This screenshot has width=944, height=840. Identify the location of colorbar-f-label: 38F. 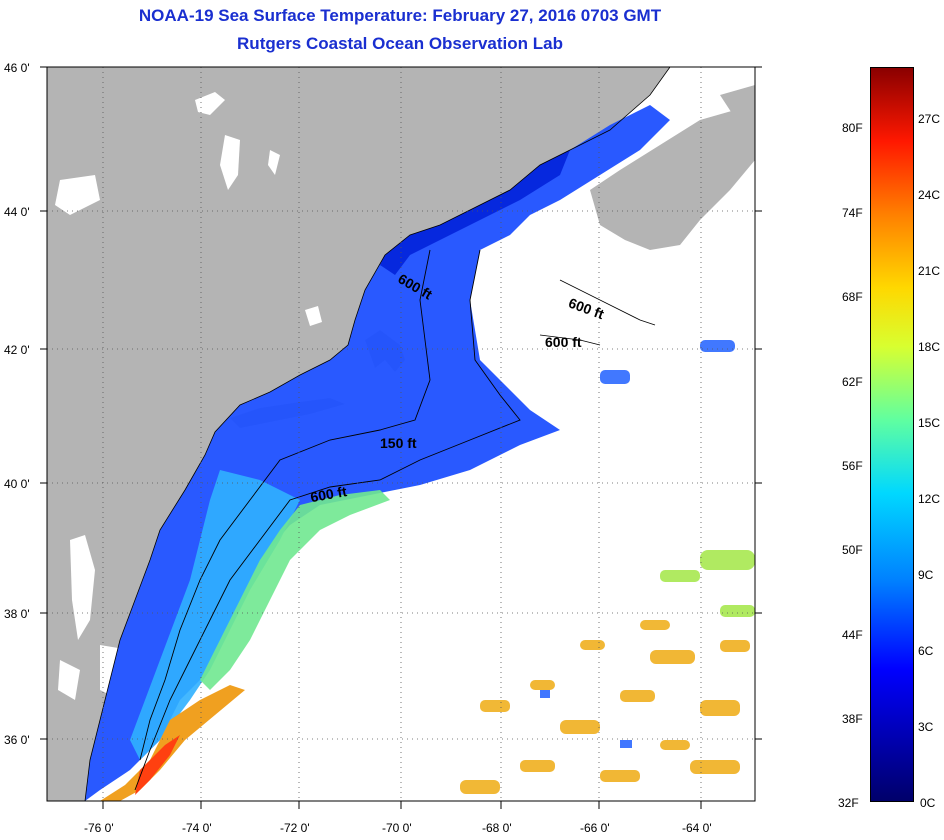
(852, 719).